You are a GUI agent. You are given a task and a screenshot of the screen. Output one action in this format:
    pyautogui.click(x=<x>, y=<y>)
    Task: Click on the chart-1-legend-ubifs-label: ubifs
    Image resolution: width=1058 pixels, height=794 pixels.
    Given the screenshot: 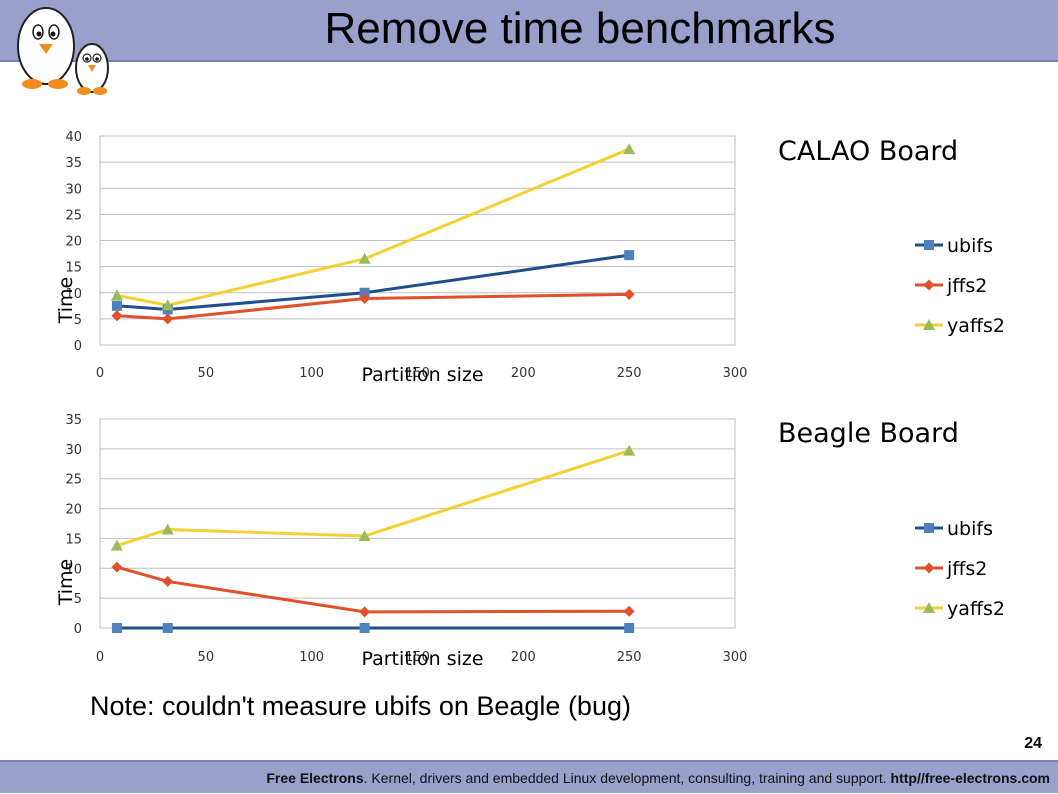 What is the action you would take?
    pyautogui.click(x=970, y=529)
    